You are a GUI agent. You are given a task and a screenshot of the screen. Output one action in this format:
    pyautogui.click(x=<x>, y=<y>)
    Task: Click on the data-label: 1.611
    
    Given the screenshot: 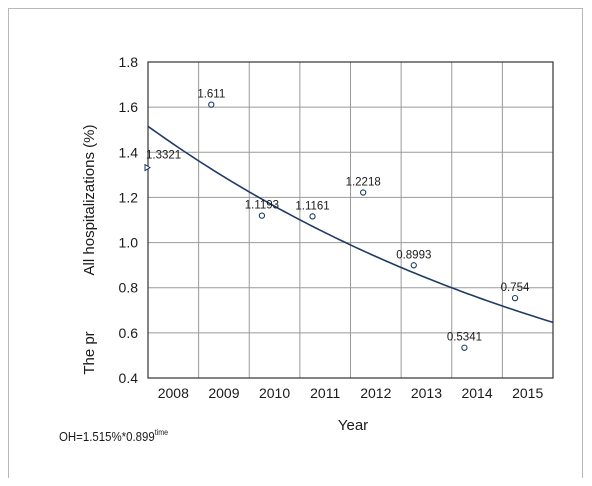 What is the action you would take?
    pyautogui.click(x=211, y=95)
    